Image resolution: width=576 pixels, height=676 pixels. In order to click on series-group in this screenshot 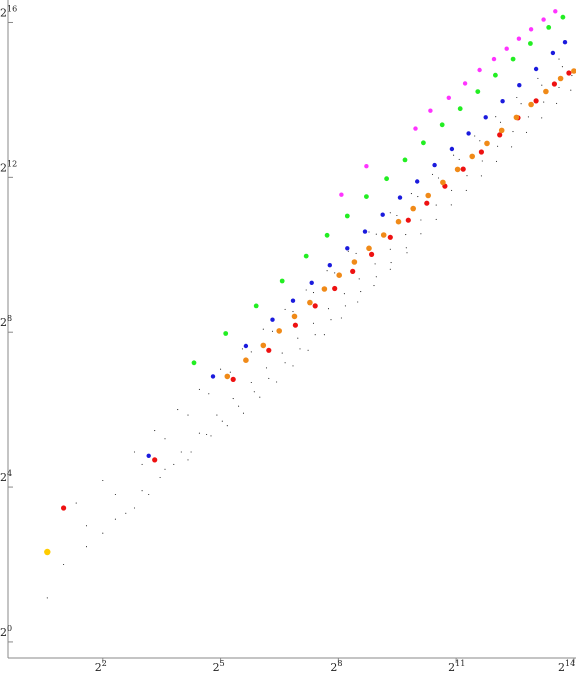, I will do `click(47, 552)`.